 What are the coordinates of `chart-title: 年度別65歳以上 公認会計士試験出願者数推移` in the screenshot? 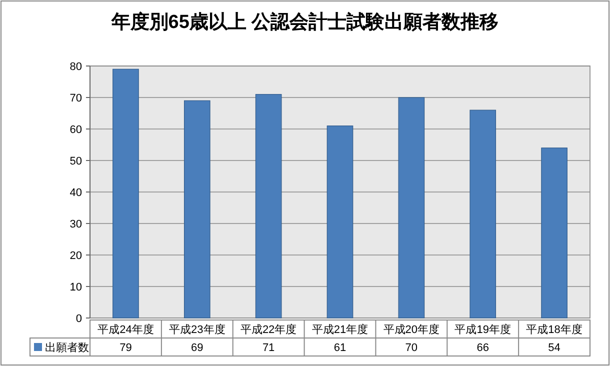 It's located at (304, 22).